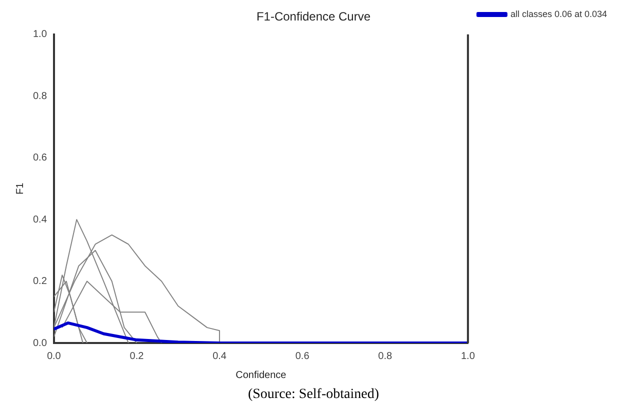  Describe the element at coordinates (54, 356) in the screenshot. I see `x-tick-label: 0.0` at that location.